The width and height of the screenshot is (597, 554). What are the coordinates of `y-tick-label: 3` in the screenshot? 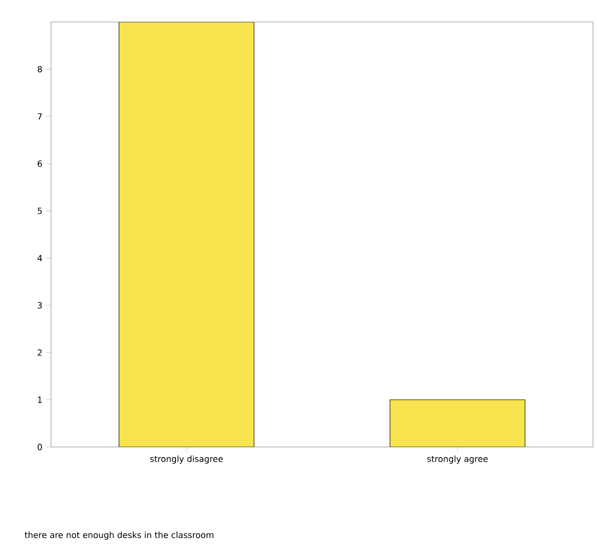 It's located at (40, 305).